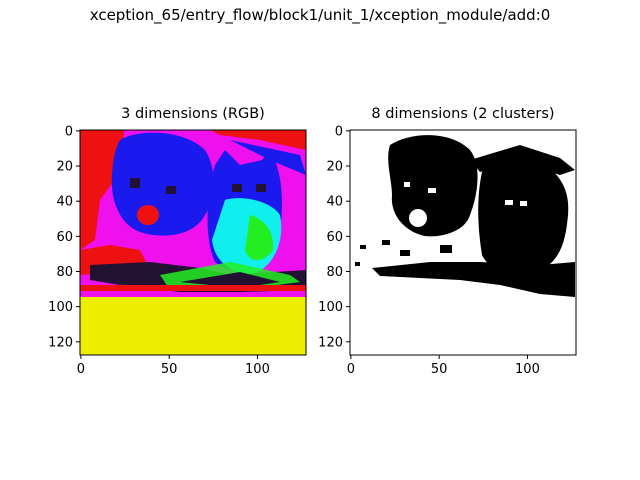 This screenshot has height=480, width=640. I want to click on right-panel-title: 8 dimensions (2 clusters), so click(463, 114).